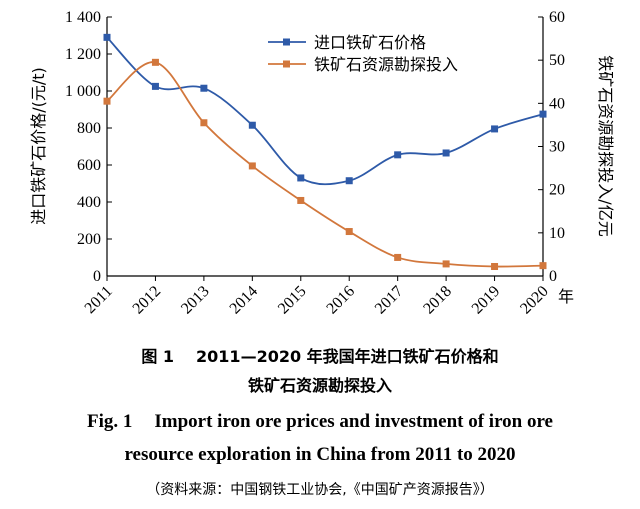 Image resolution: width=640 pixels, height=509 pixels. Describe the element at coordinates (347, 356) in the screenshot. I see `caption-cn-text: 2011—2020 年我国年进口铁矿石价格和` at that location.